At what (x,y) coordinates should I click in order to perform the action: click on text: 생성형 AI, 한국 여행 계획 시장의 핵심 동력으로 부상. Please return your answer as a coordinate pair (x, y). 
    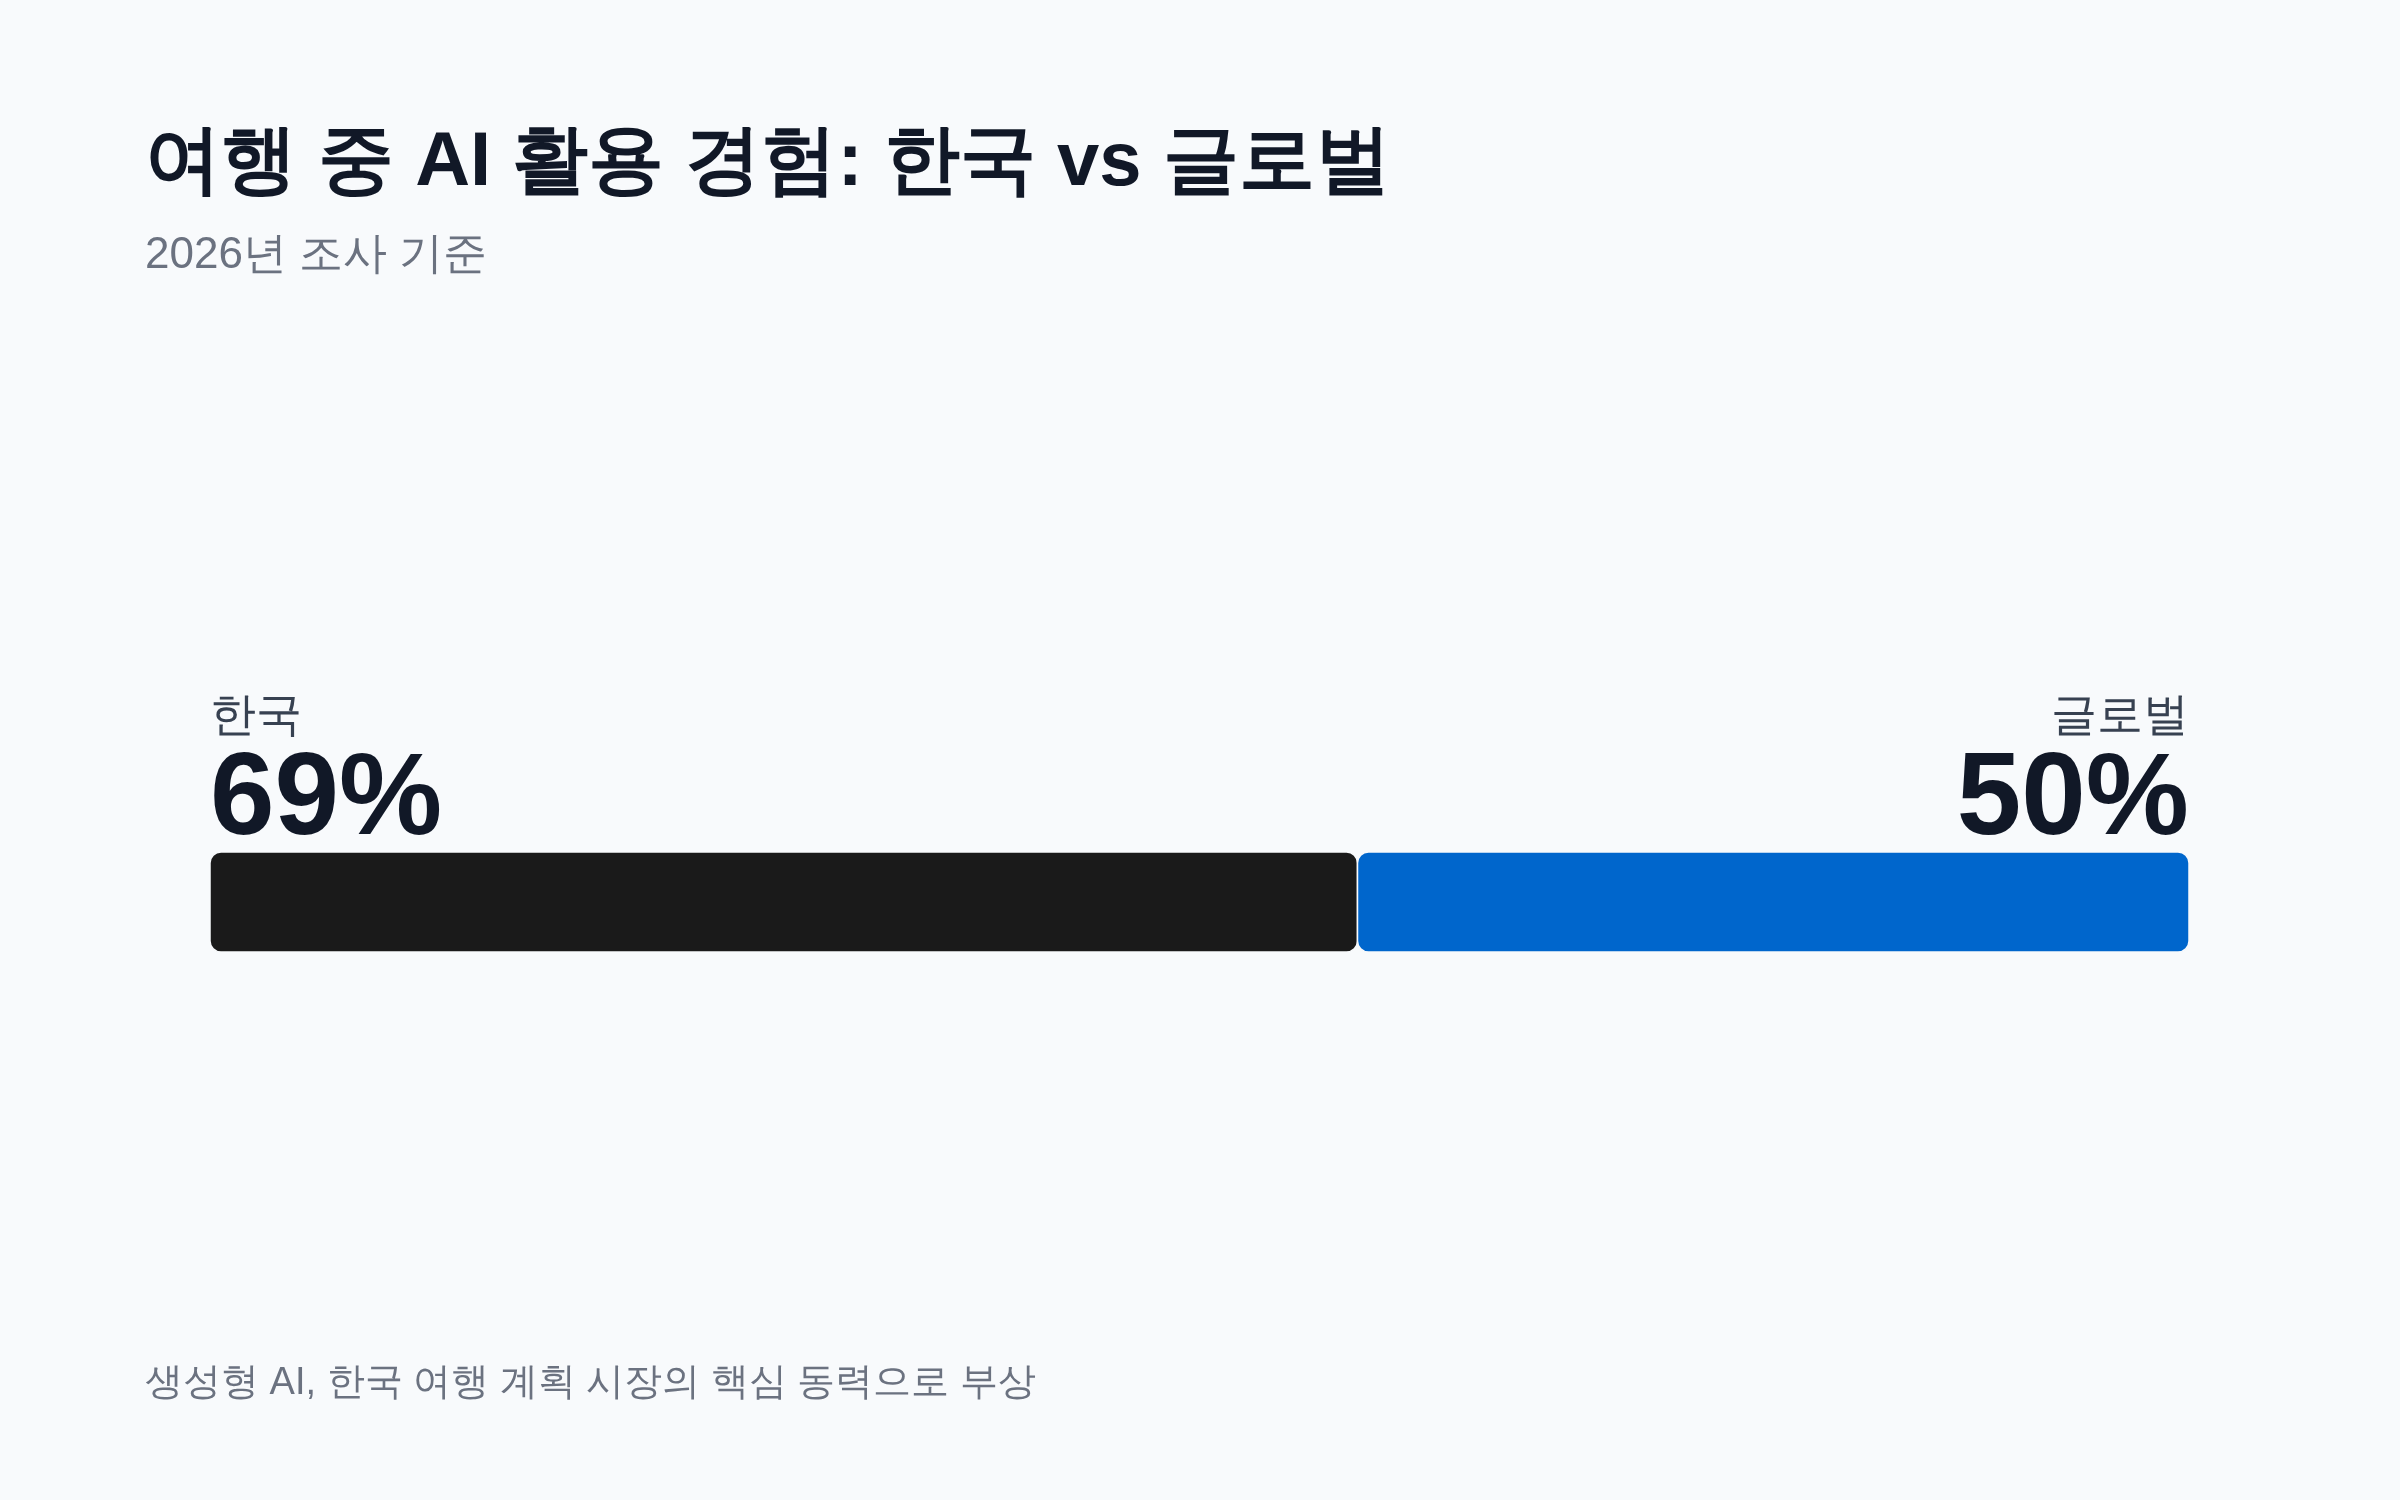
    Looking at the image, I should click on (590, 1381).